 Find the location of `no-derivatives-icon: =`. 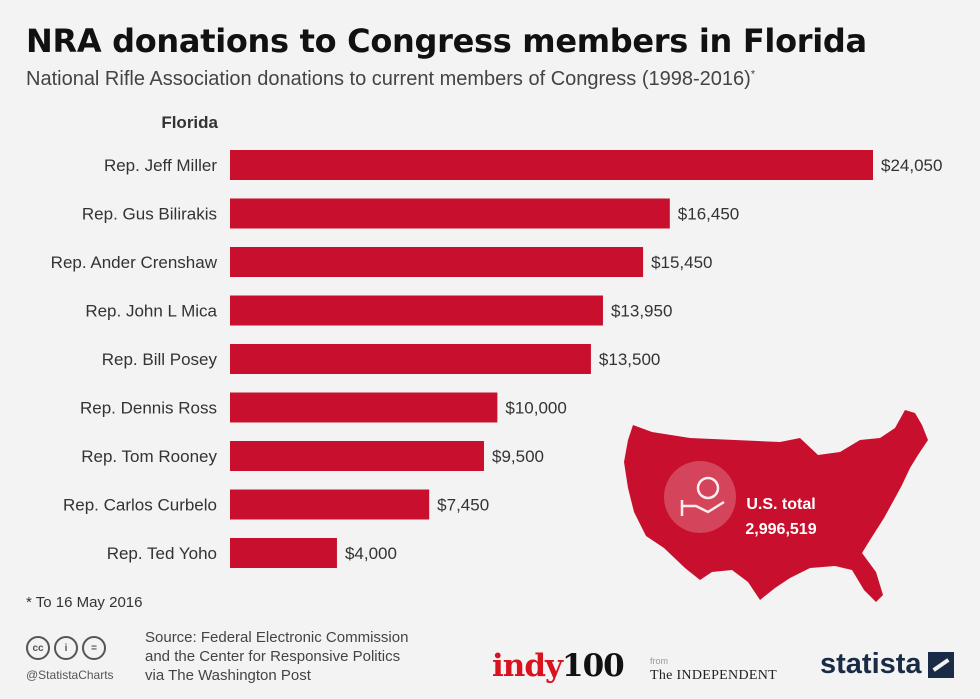

no-derivatives-icon: = is located at coordinates (94, 648).